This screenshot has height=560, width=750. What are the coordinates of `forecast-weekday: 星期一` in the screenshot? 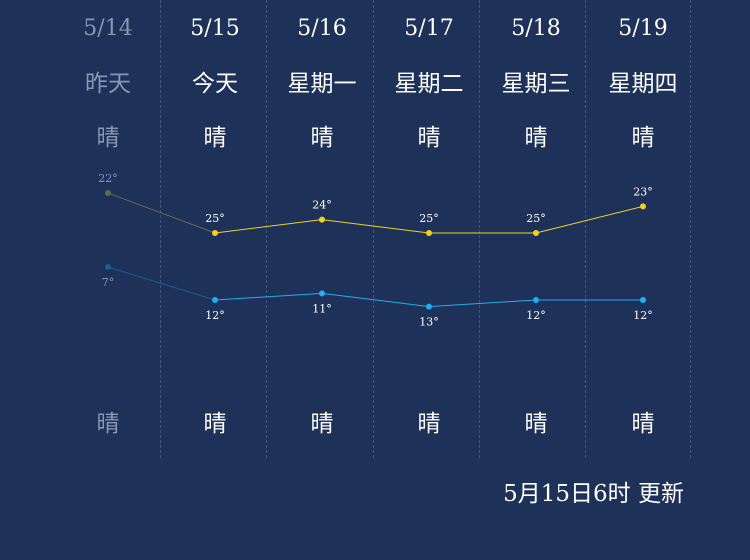 It's located at (322, 84).